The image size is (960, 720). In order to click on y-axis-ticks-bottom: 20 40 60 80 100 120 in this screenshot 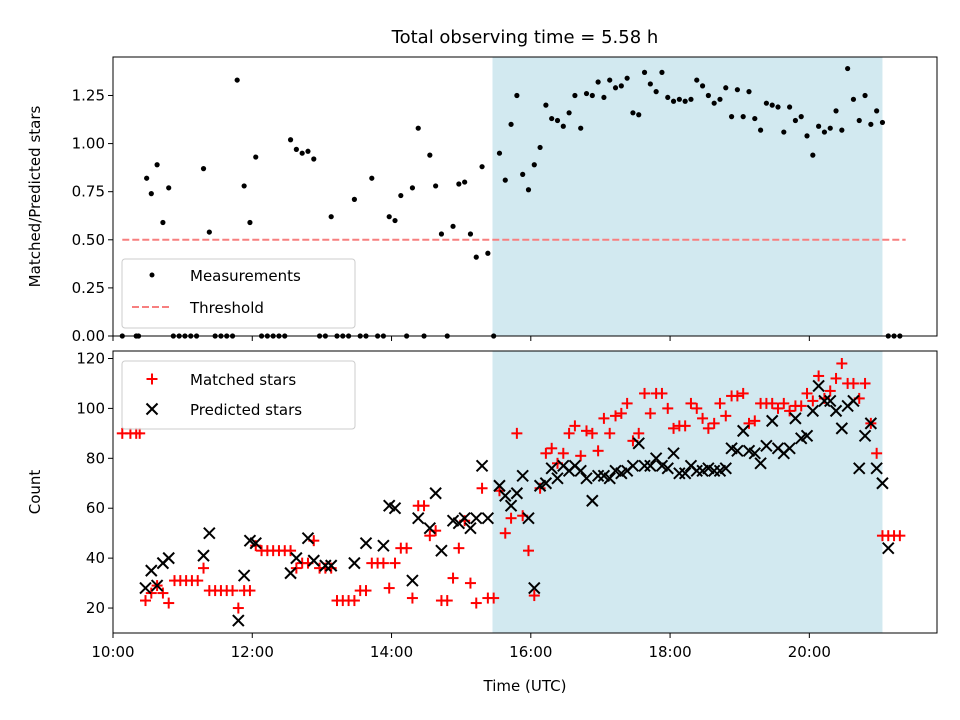, I will do `click(94, 483)`.